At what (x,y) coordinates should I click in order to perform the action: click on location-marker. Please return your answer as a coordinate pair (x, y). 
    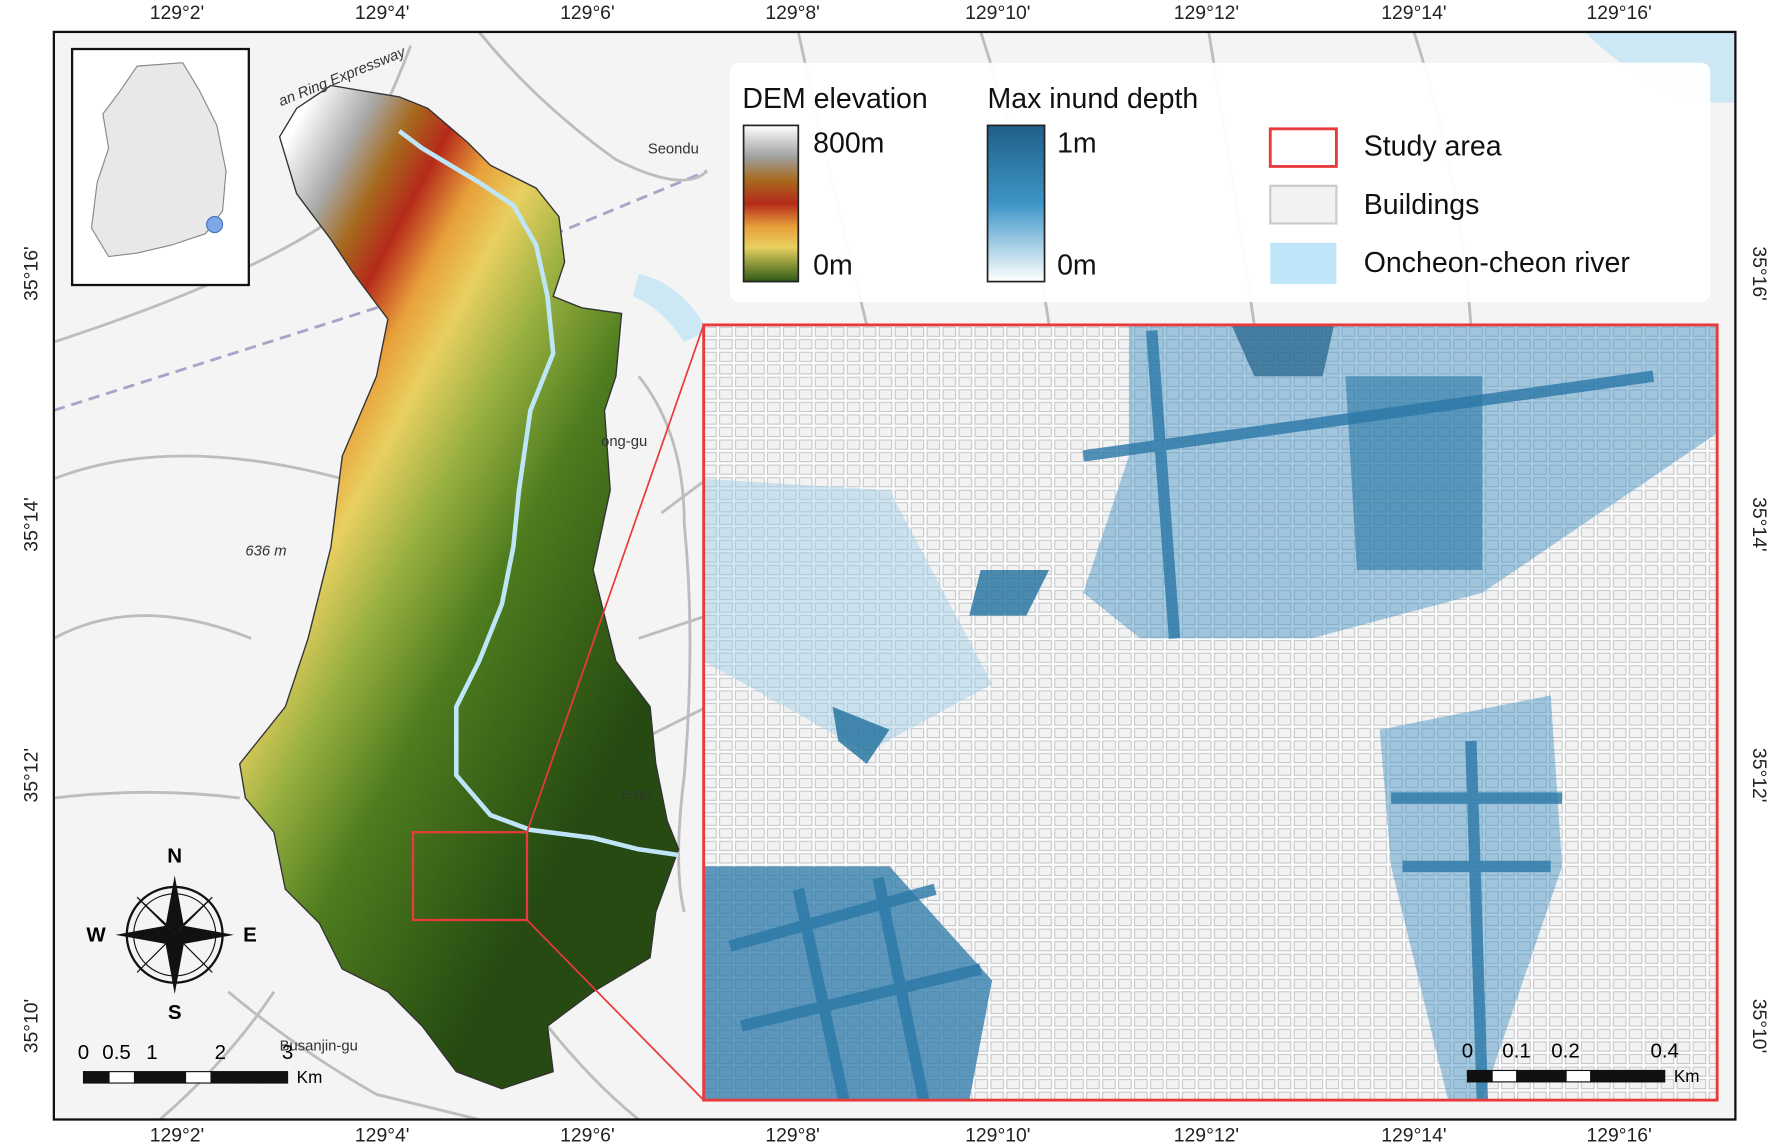
    Looking at the image, I should click on (215, 225).